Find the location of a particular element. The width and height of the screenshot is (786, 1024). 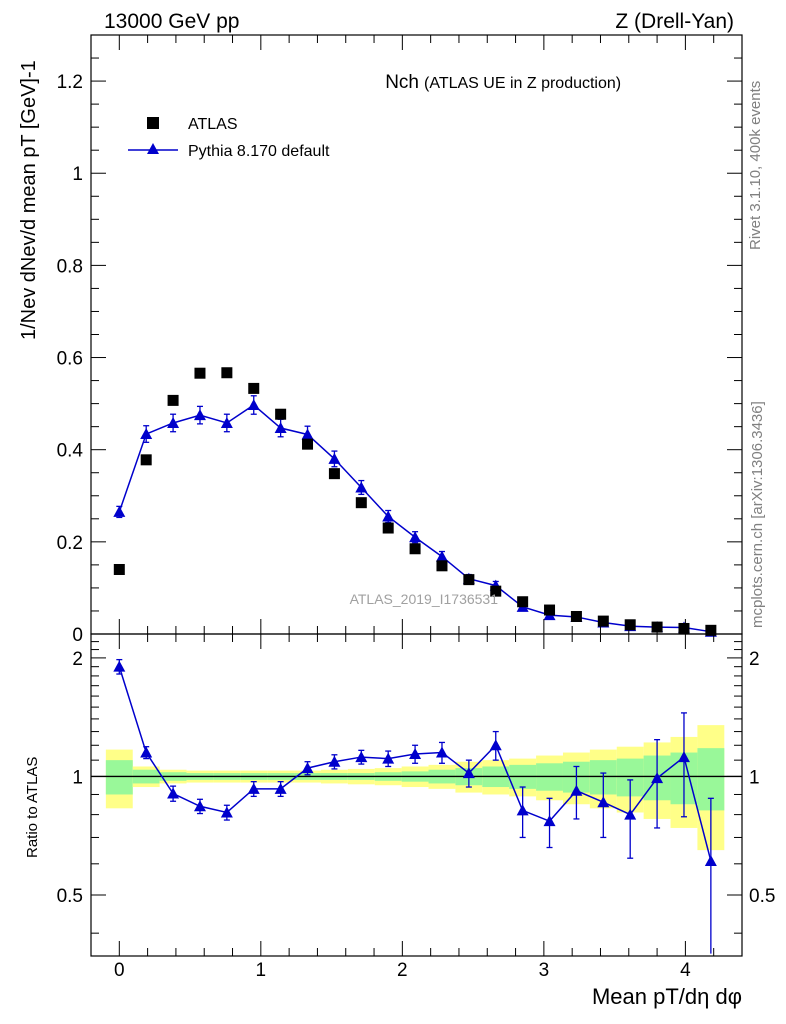

ratio-y-tick-label: 2 is located at coordinates (77, 659).